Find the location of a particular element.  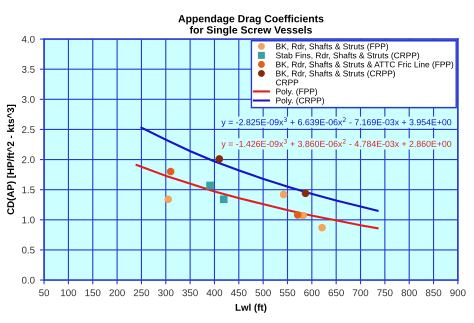

text: CRPP is located at coordinates (287, 83).